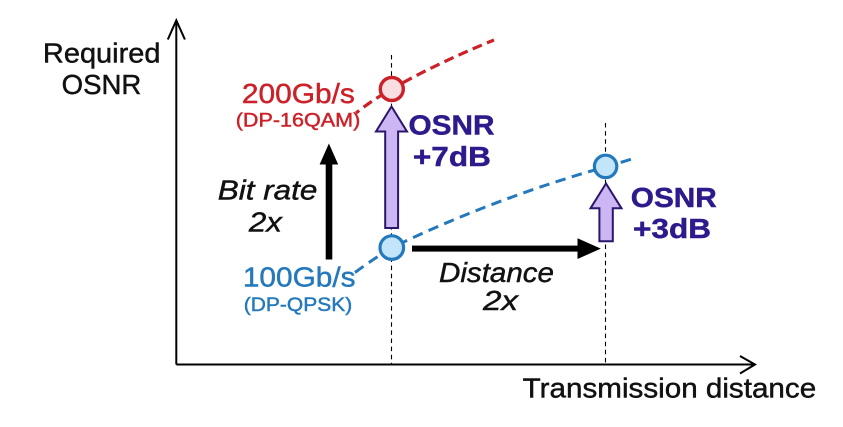 Image resolution: width=843 pixels, height=427 pixels. What do you see at coordinates (298, 93) in the screenshot?
I see `svg-text: 200Gb/s` at bounding box center [298, 93].